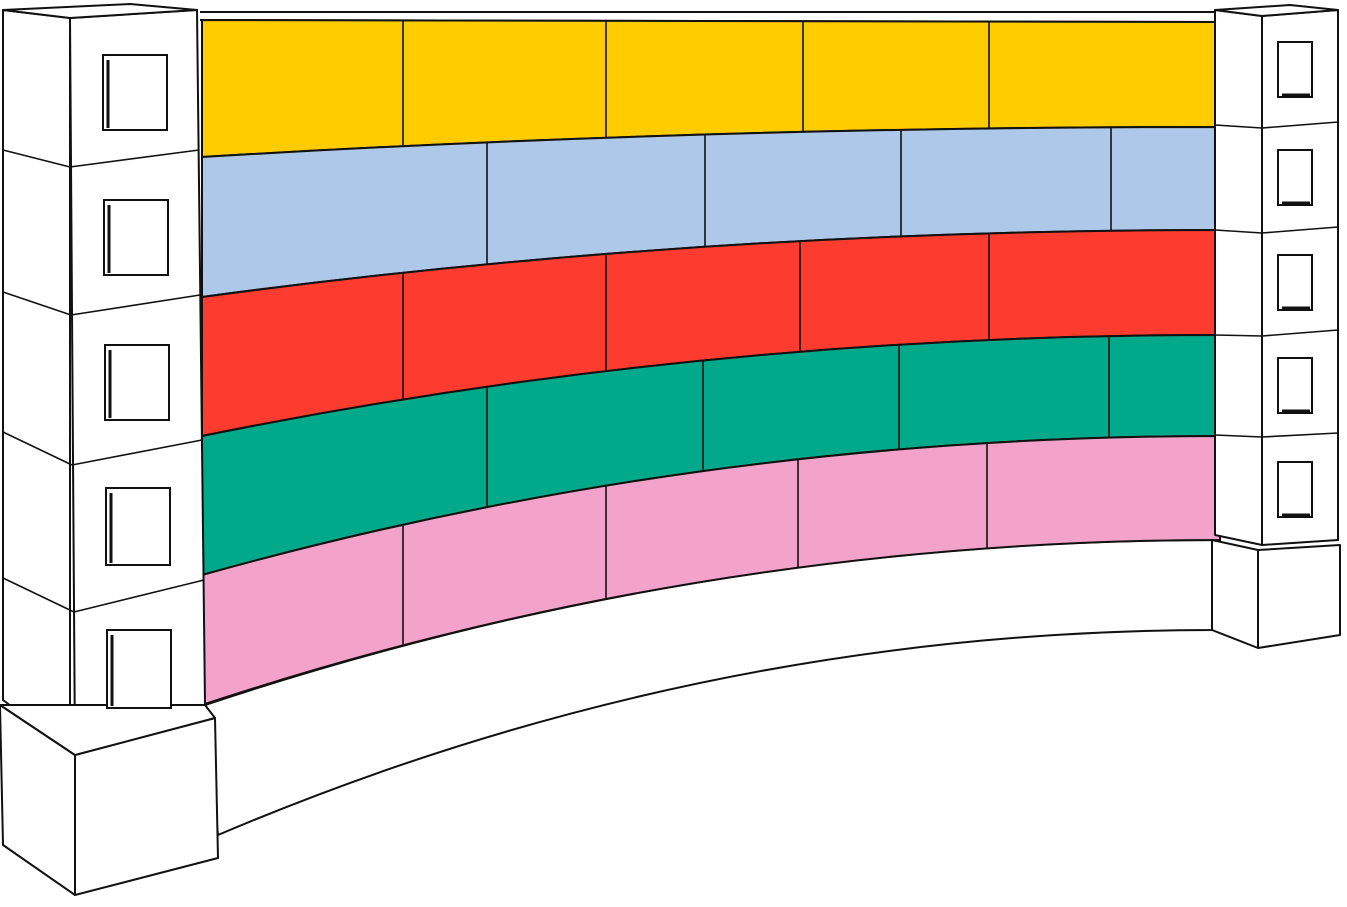 Image resolution: width=1347 pixels, height=907 pixels. What do you see at coordinates (1276, 326) in the screenshot?
I see `right-pillar` at bounding box center [1276, 326].